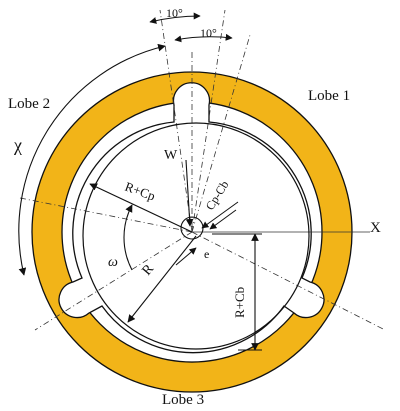  What do you see at coordinates (29, 104) in the screenshot?
I see `lobe-2-label: Lobe 2` at bounding box center [29, 104].